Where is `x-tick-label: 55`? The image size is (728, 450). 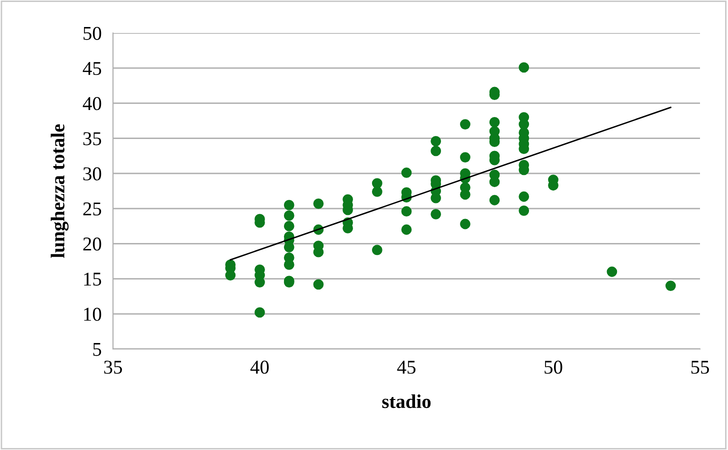
x-tick-label: 55 is located at coordinates (700, 367).